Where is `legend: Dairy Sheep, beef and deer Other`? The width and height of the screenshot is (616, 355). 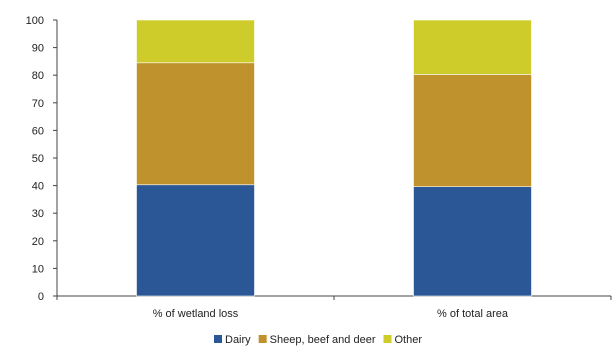
legend: Dairy Sheep, beef and deer Other is located at coordinates (318, 340).